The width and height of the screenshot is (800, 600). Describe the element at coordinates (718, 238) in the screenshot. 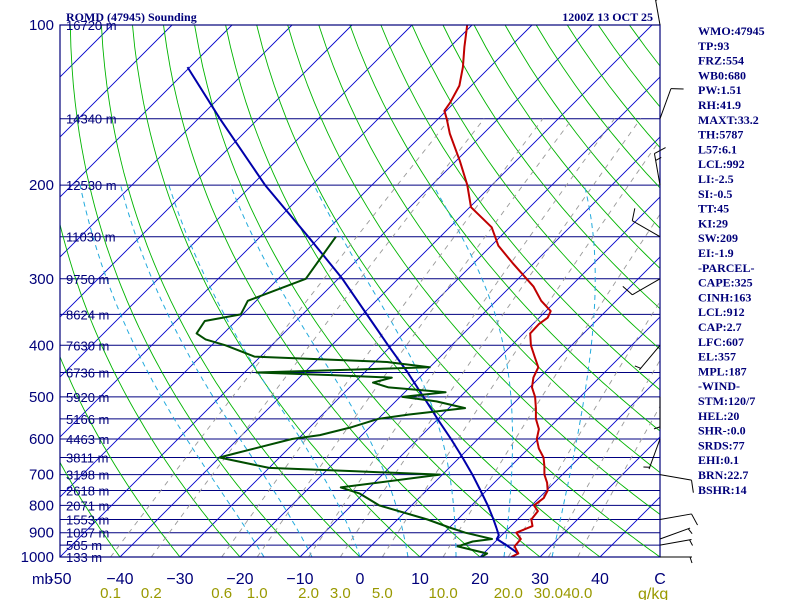

I see `sounding-index-item: SW:209` at that location.